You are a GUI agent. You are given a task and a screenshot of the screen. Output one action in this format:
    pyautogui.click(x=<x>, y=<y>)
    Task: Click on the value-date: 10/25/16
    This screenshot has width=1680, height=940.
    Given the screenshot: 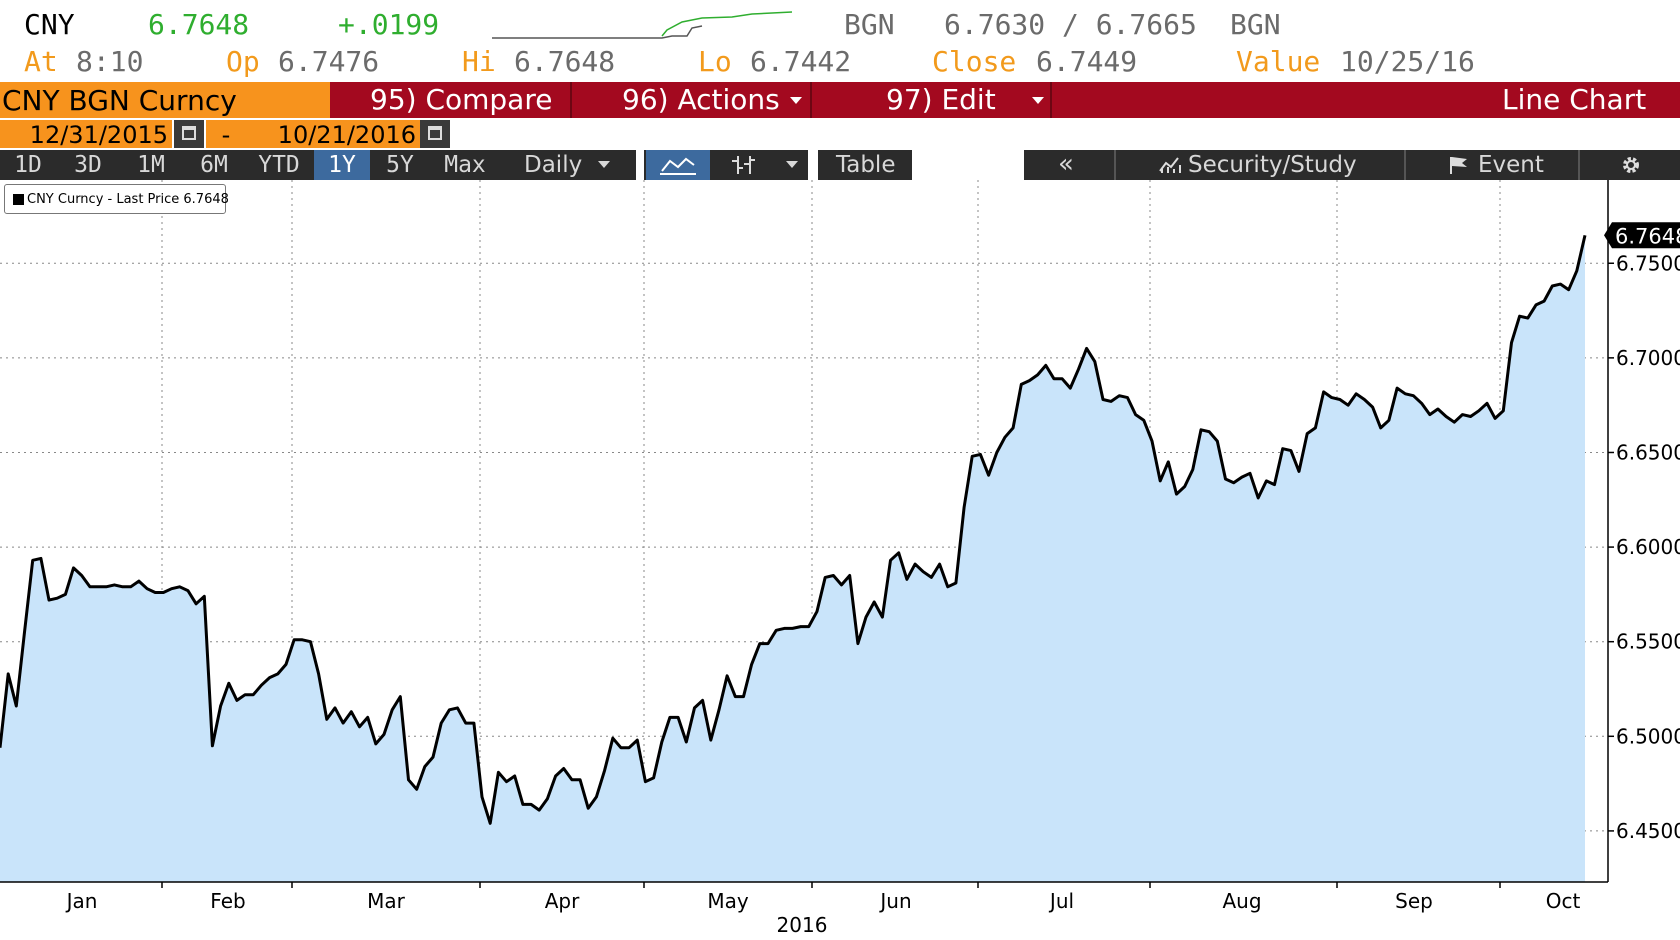 What is the action you would take?
    pyautogui.click(x=1407, y=61)
    